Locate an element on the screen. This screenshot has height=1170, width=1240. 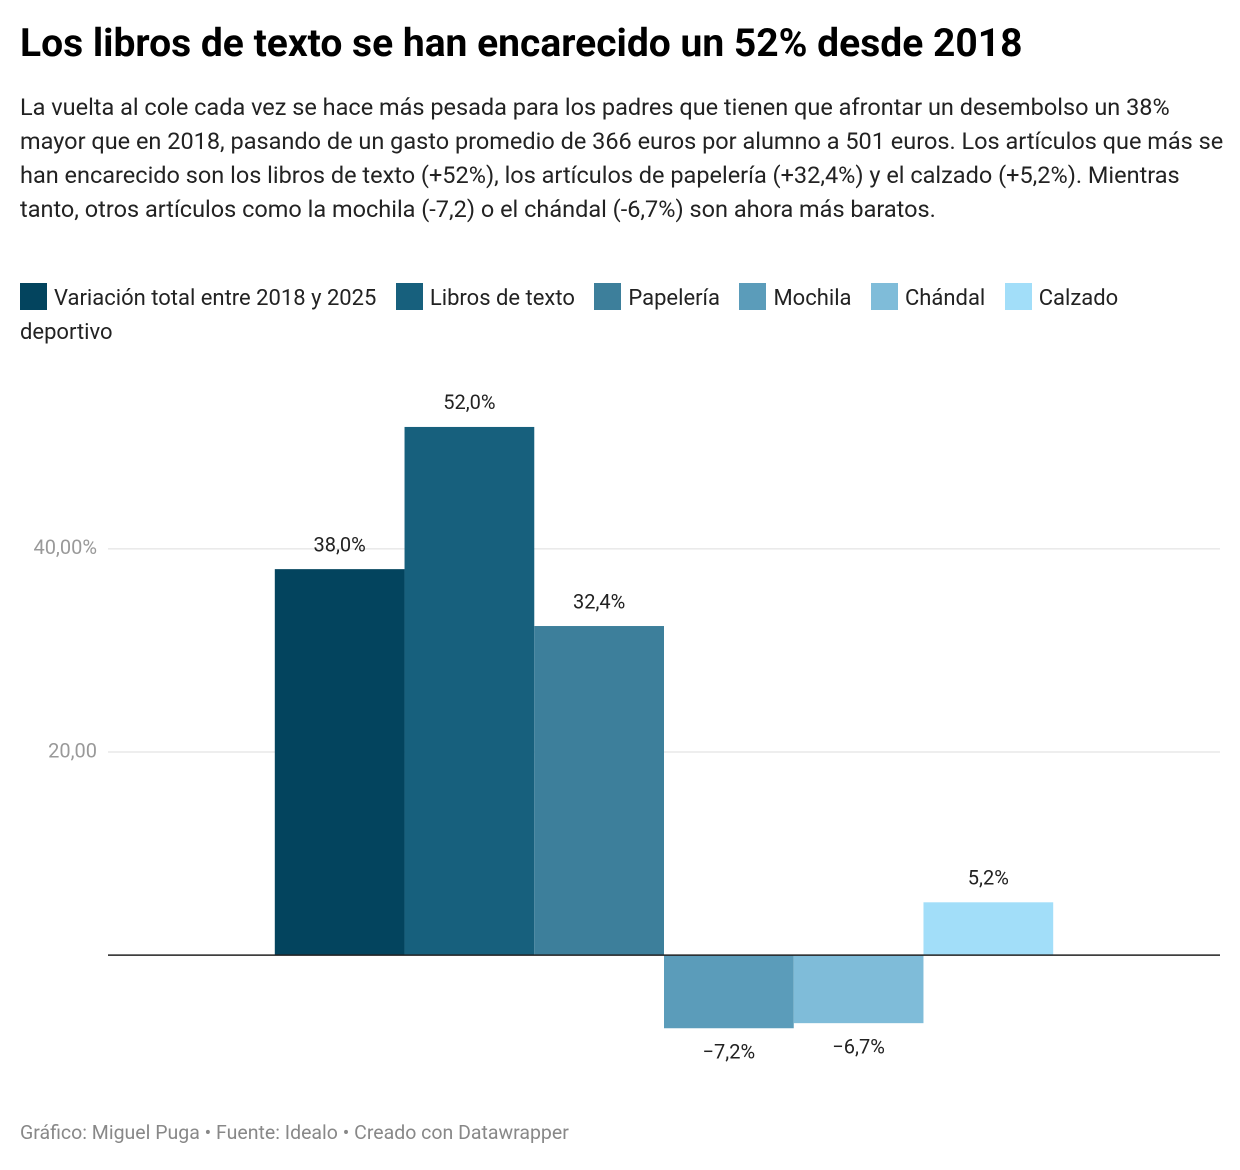
legend-item: Papelería is located at coordinates (657, 297).